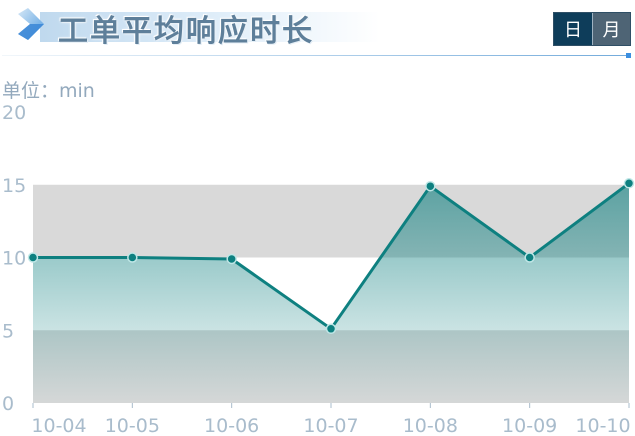 This screenshot has height=436, width=635. What do you see at coordinates (529, 425) in the screenshot?
I see `x-tick-label: 10-09` at bounding box center [529, 425].